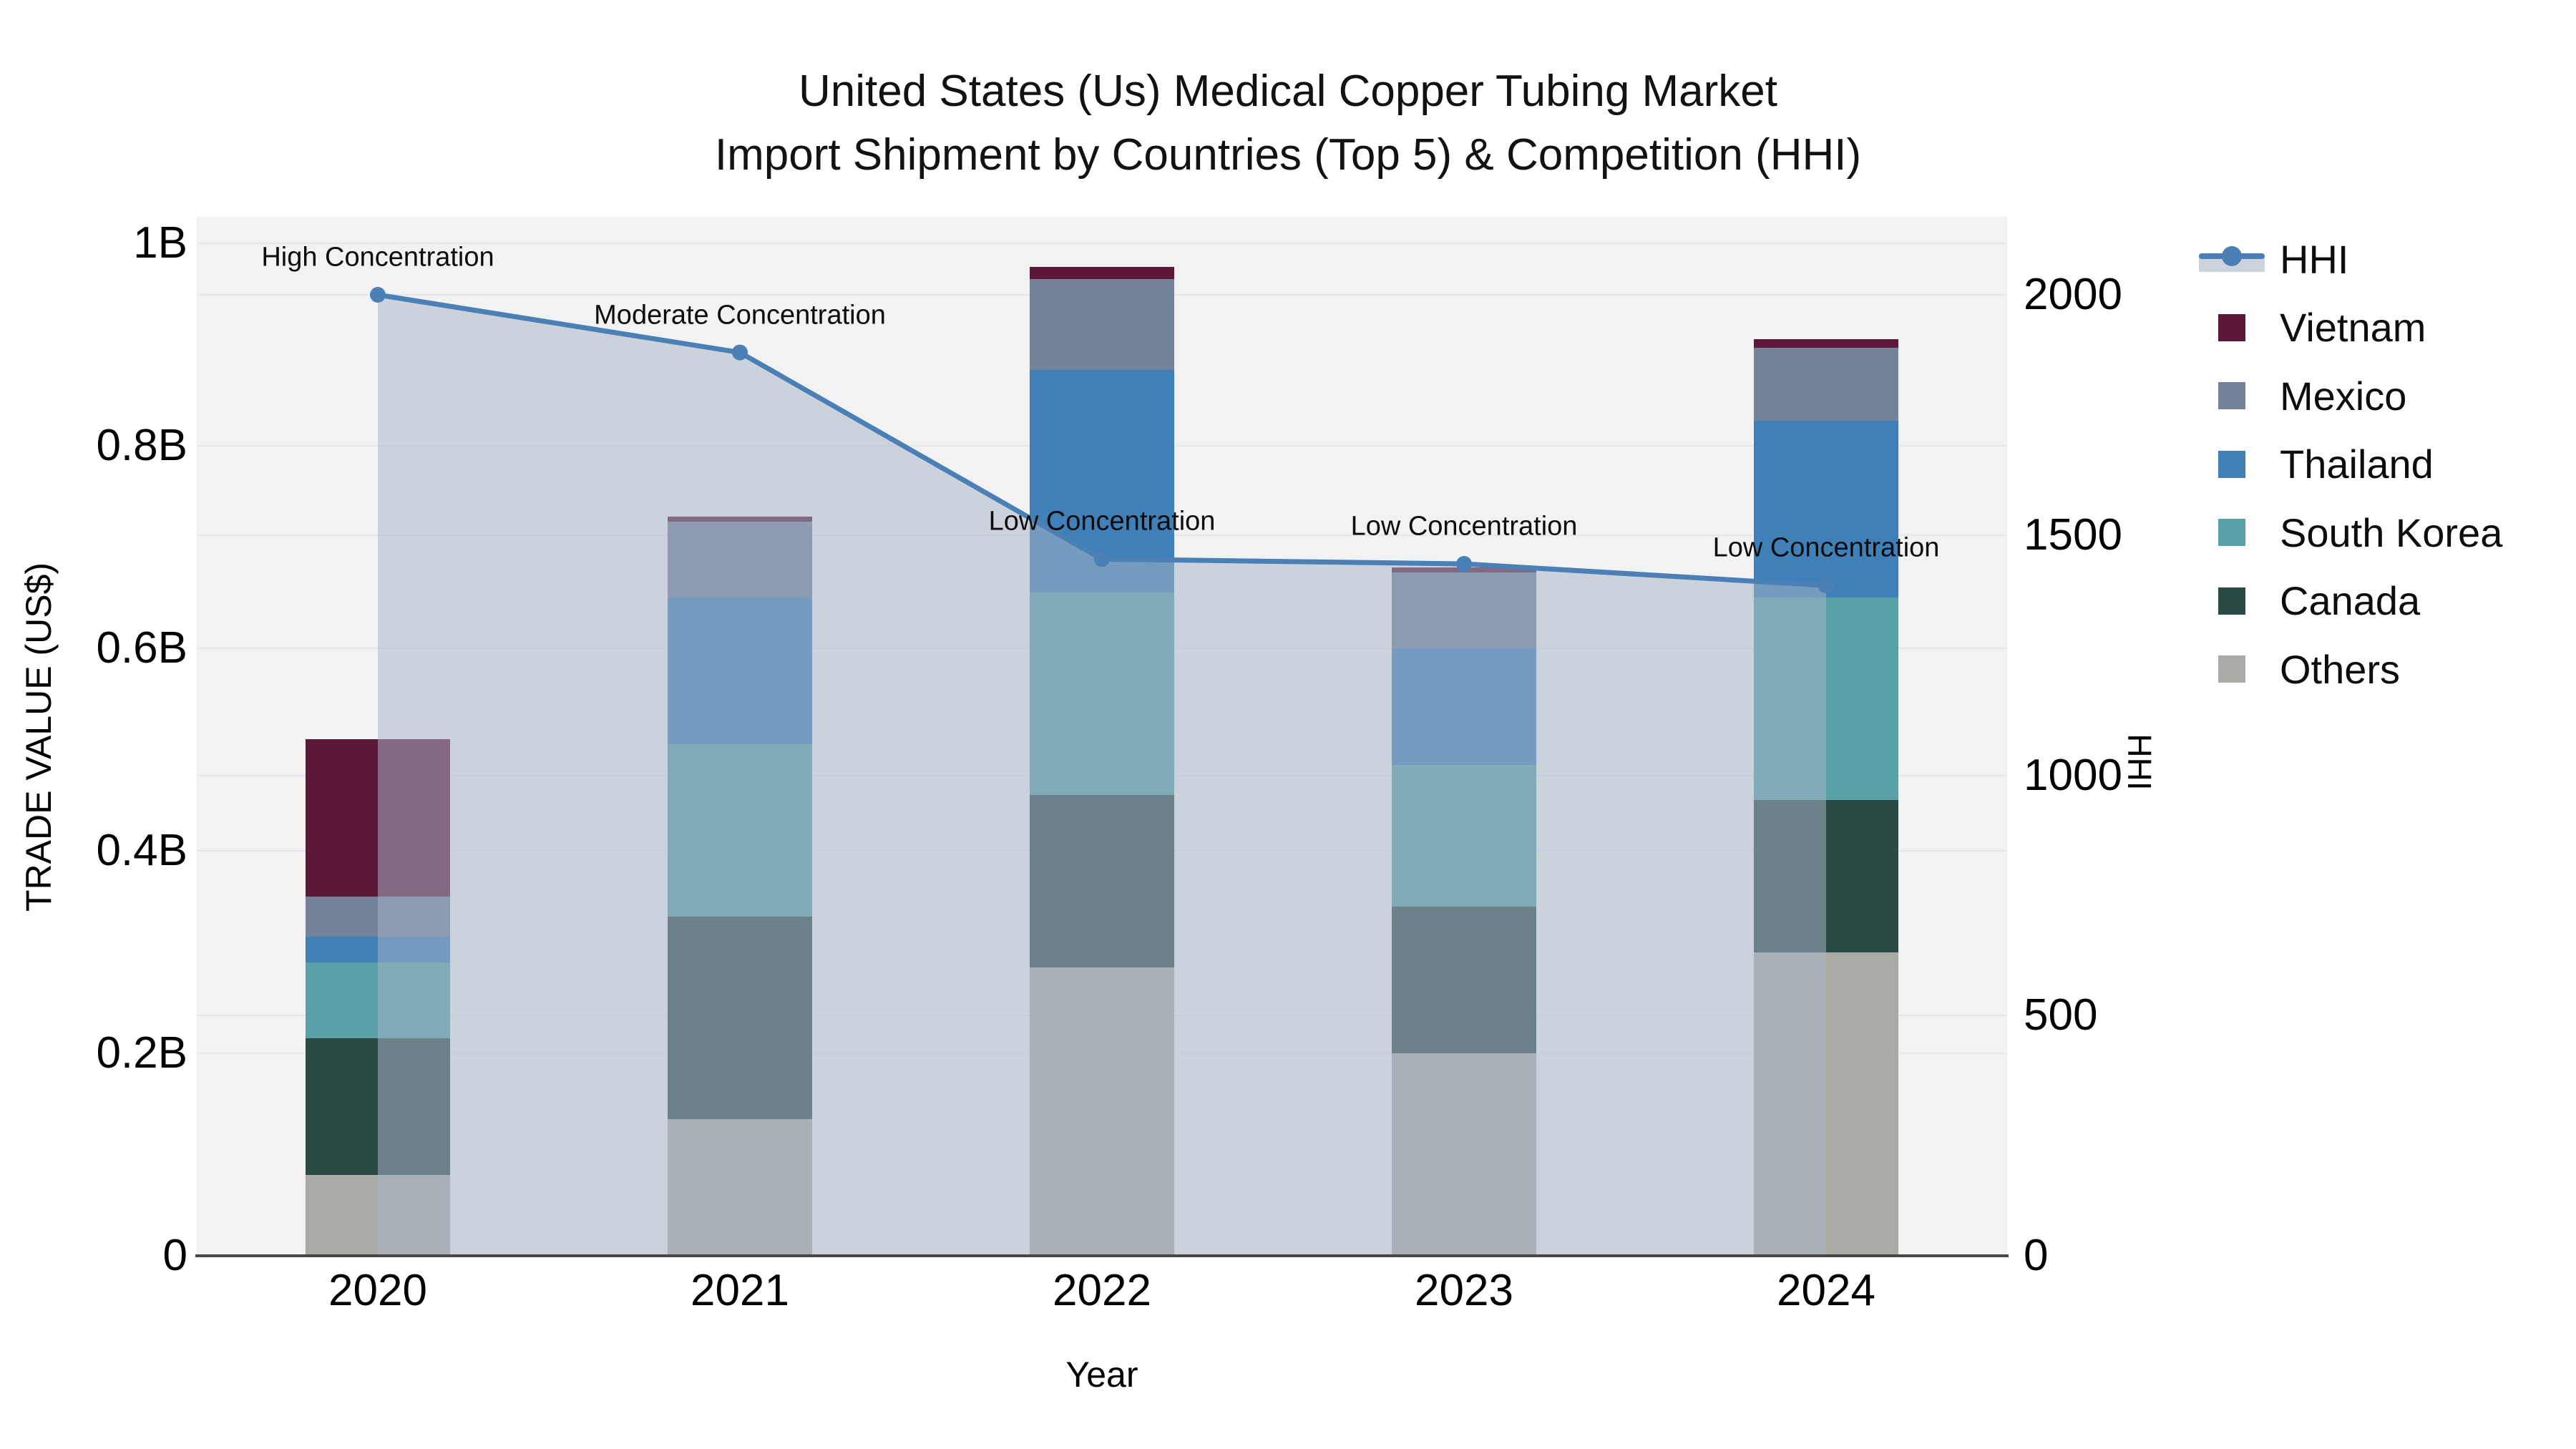  I want to click on legend-item-others: Others, so click(2298, 669).